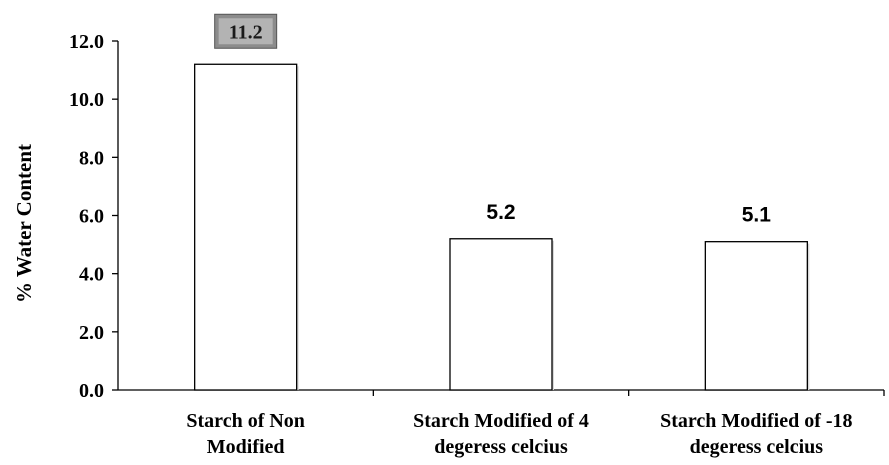  Describe the element at coordinates (501, 421) in the screenshot. I see `category-label: Starch Modified of 4` at that location.